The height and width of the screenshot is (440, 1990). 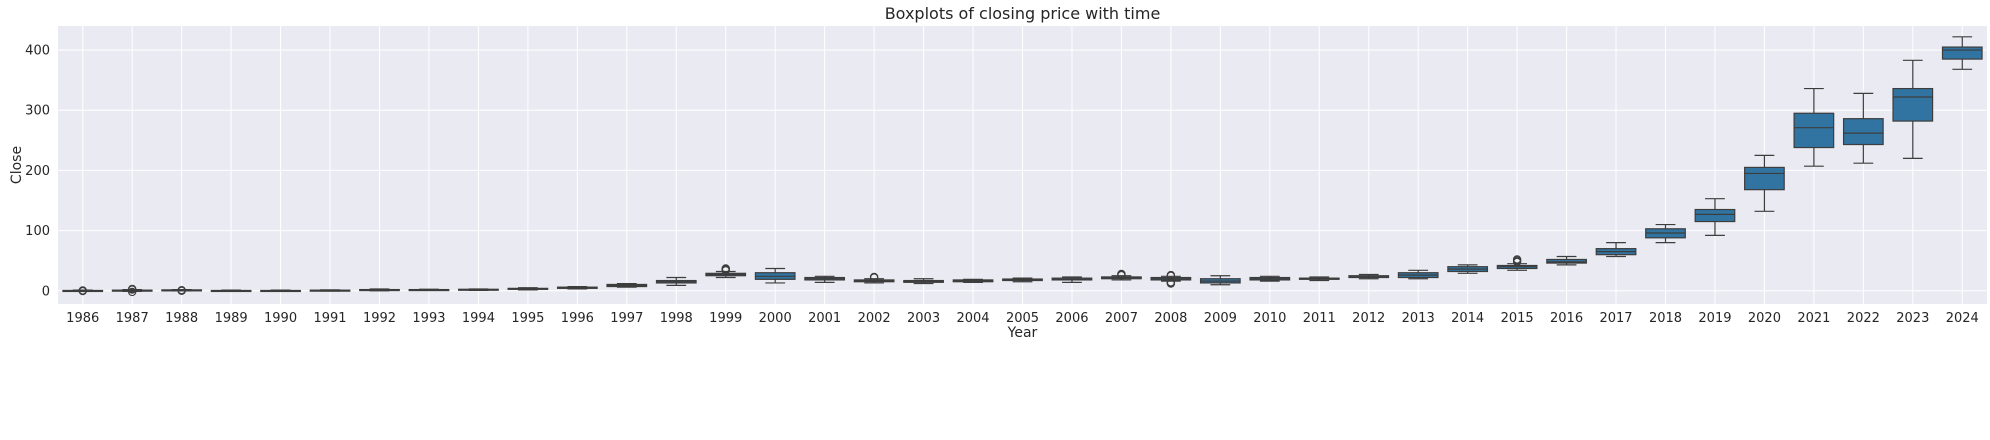 I want to click on box-1991, so click(x=330, y=290).